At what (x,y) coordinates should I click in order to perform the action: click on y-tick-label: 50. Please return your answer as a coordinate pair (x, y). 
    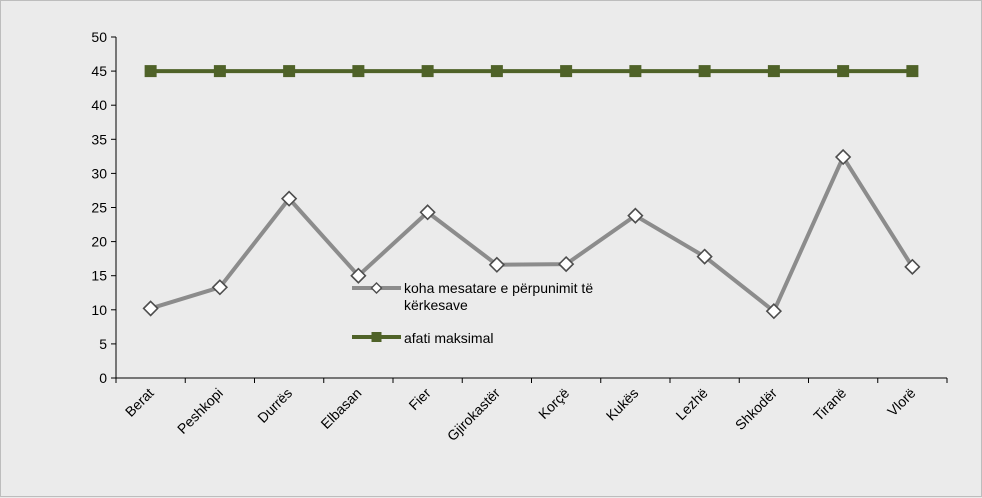
    Looking at the image, I should click on (99, 37).